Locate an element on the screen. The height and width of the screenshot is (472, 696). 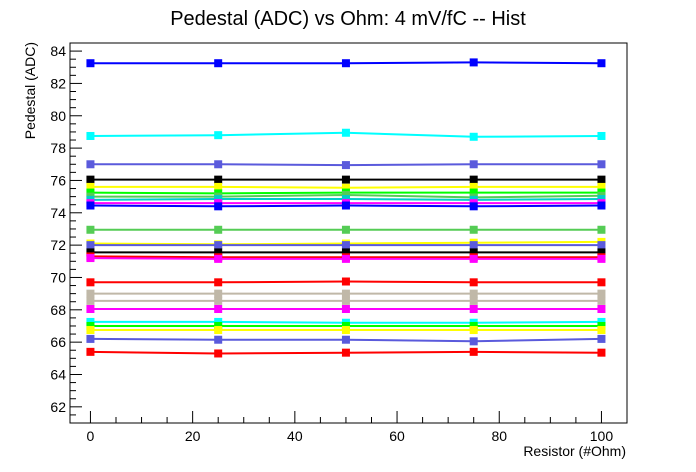
y-tick-label: 74 is located at coordinates (58, 213).